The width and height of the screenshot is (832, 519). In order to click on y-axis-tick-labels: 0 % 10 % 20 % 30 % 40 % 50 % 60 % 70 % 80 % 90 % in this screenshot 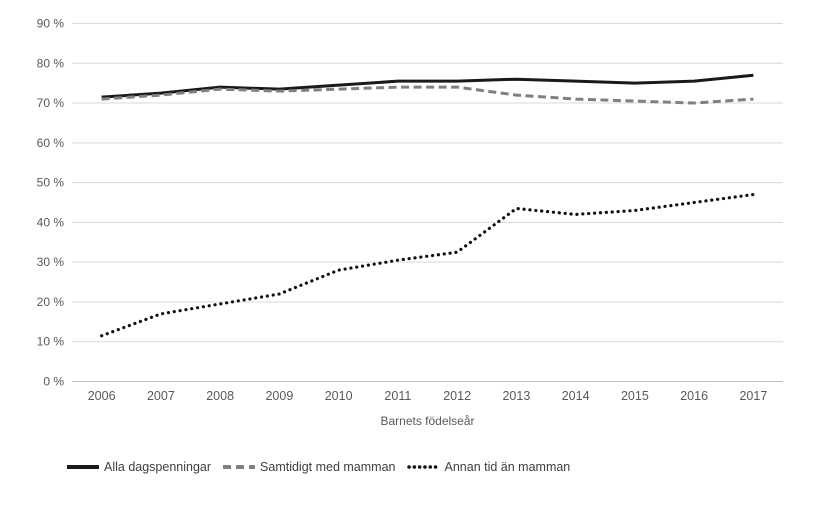, I will do `click(51, 203)`.